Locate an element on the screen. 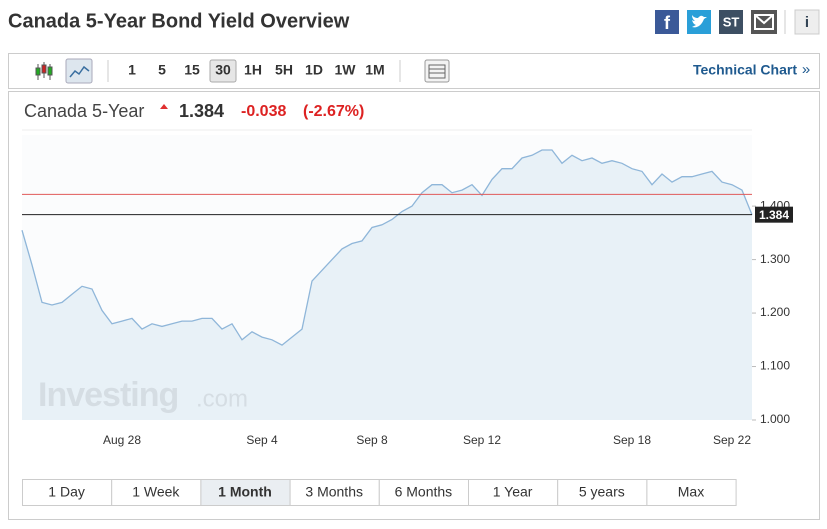 The height and width of the screenshot is (529, 827). interval-button: 30 is located at coordinates (223, 70).